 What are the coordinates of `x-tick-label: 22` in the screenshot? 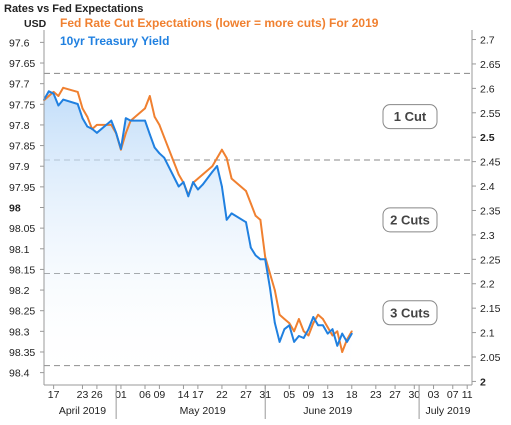 It's located at (222, 395).